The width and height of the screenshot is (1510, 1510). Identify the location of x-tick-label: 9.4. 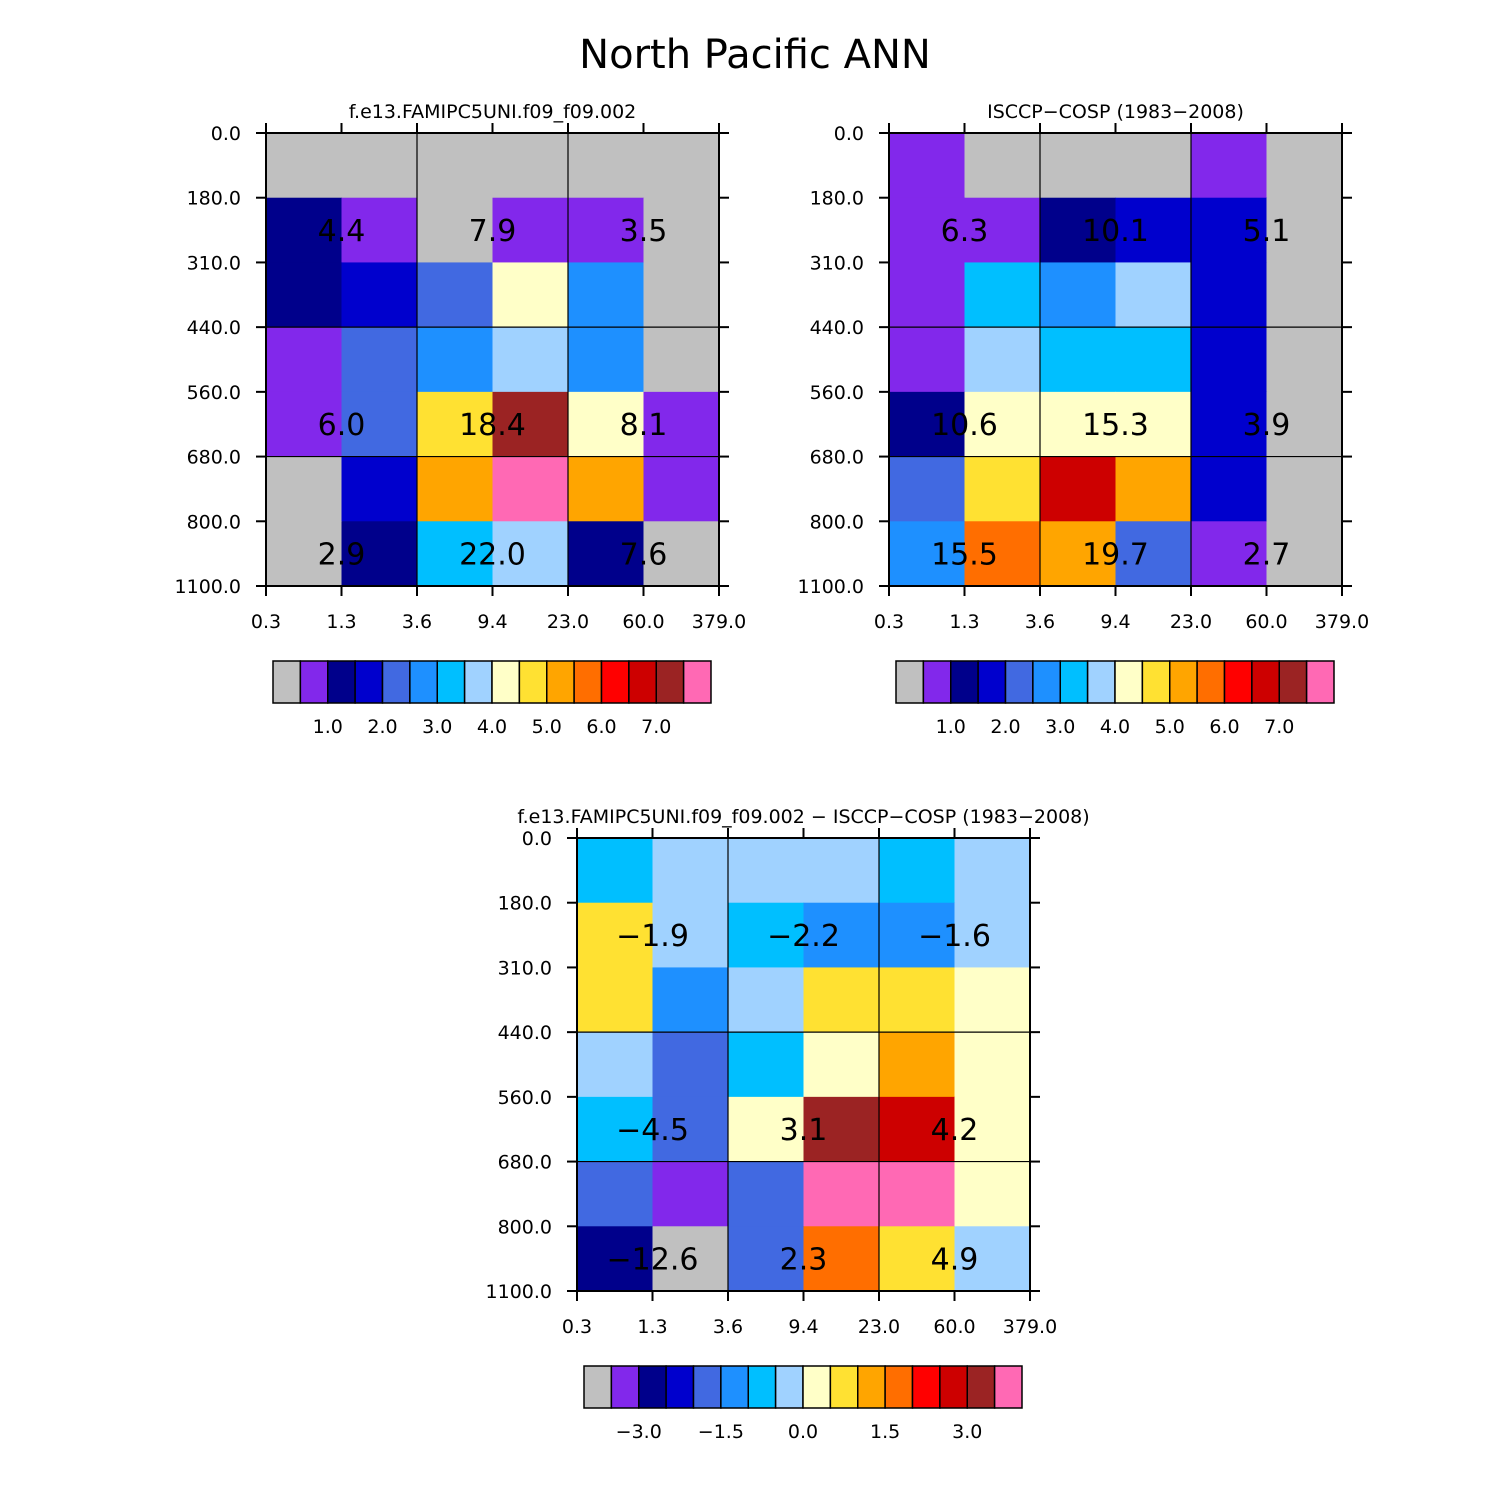
(492, 622).